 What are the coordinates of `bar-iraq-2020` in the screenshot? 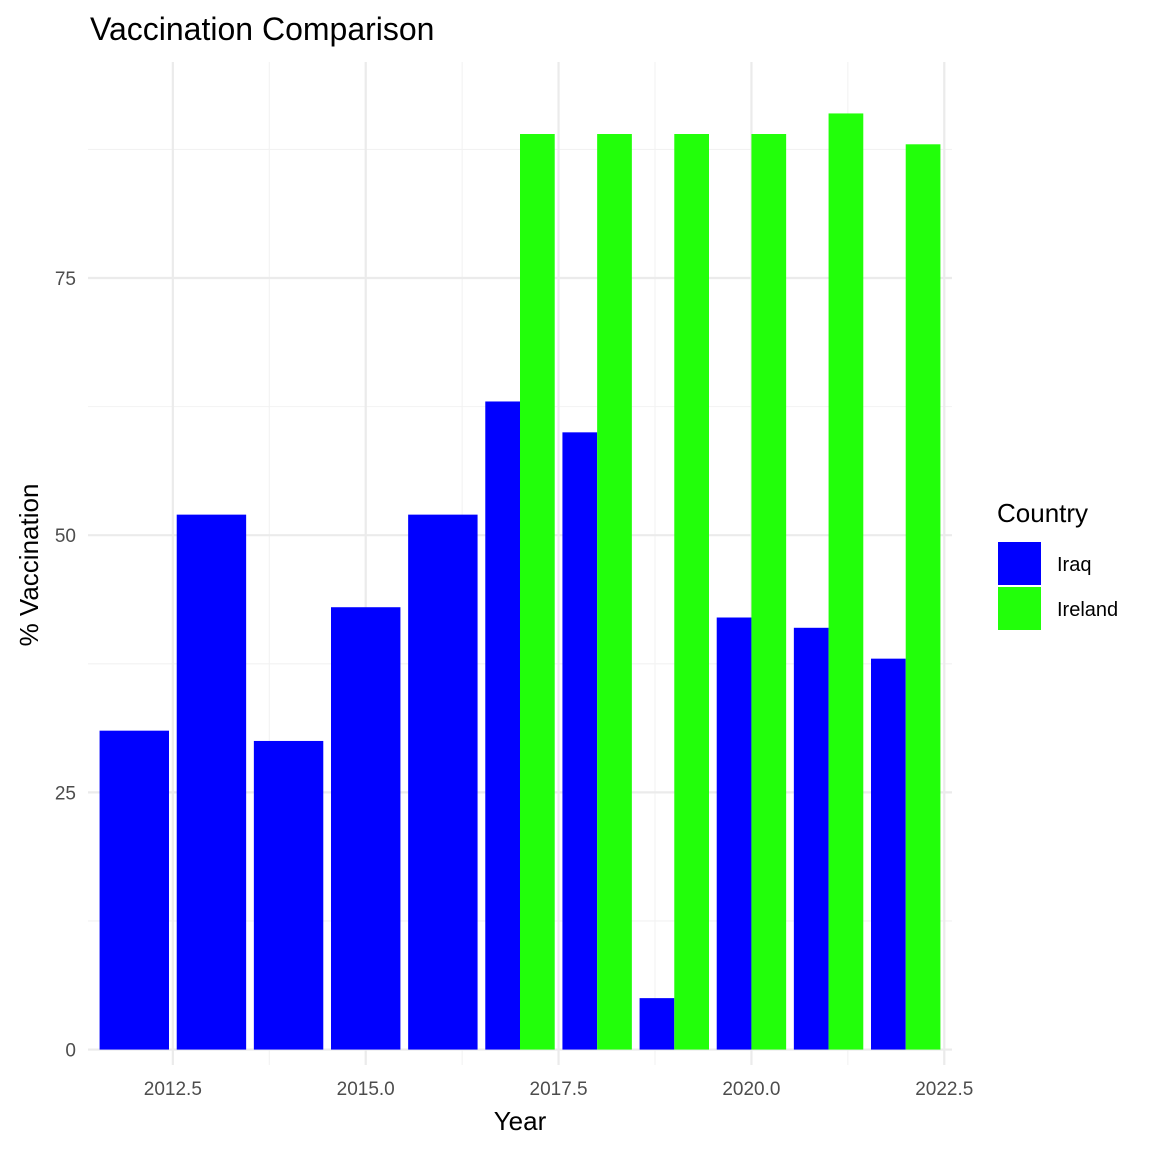 It's located at (734, 833).